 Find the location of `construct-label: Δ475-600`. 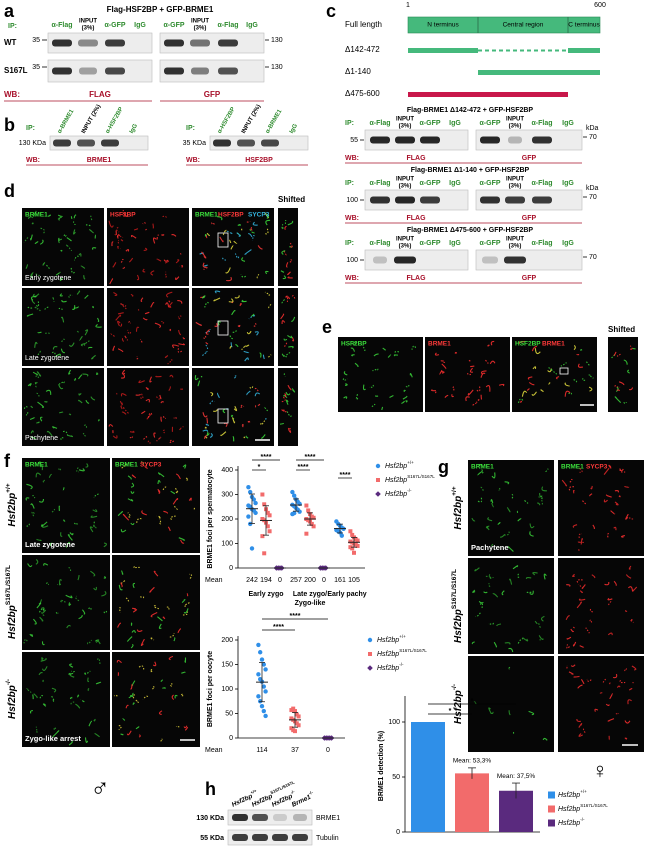

construct-label: Δ475-600 is located at coordinates (362, 93).